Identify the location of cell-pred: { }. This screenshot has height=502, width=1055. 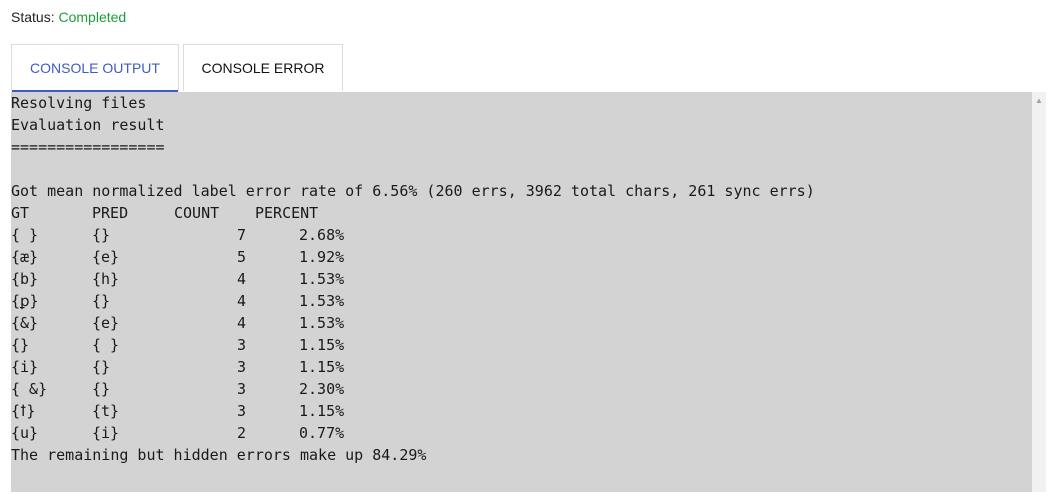
(106, 345).